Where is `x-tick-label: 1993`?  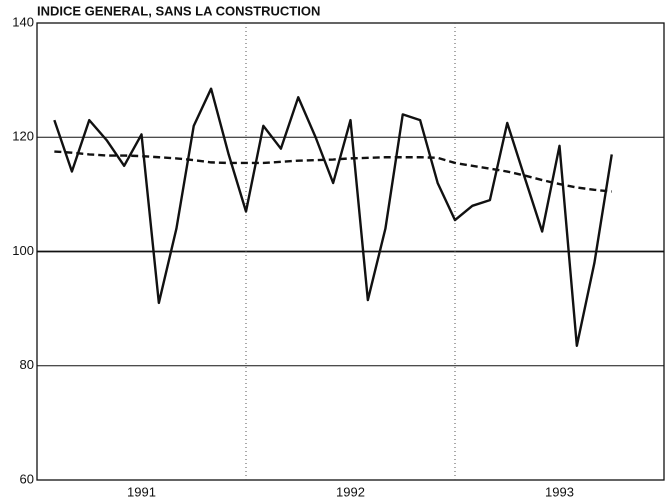
x-tick-label: 1993 is located at coordinates (559, 491).